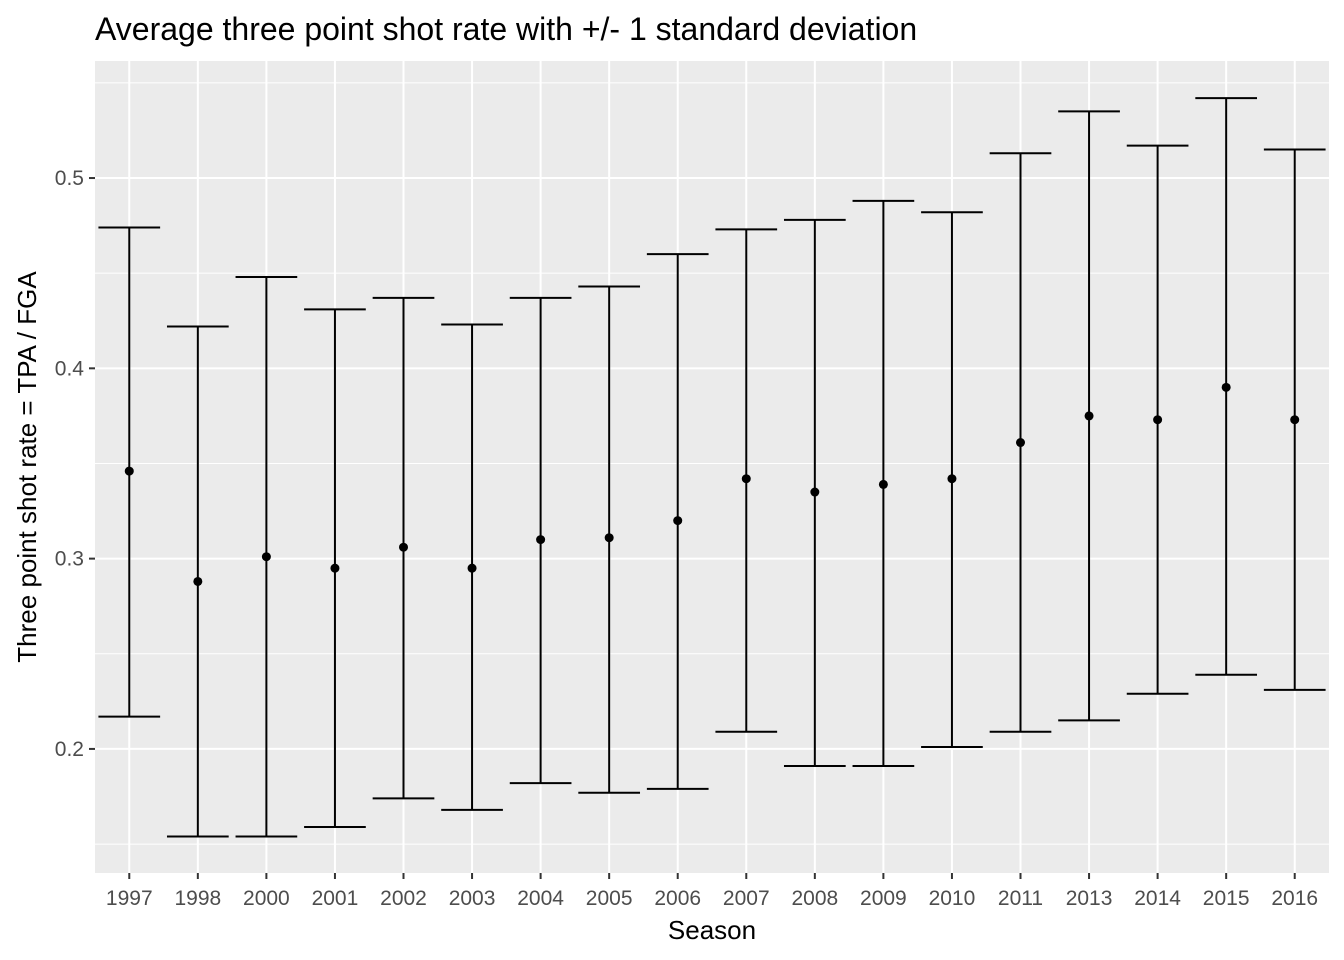 This screenshot has width=1344, height=960. What do you see at coordinates (129, 898) in the screenshot?
I see `x-tick-label: 1997` at bounding box center [129, 898].